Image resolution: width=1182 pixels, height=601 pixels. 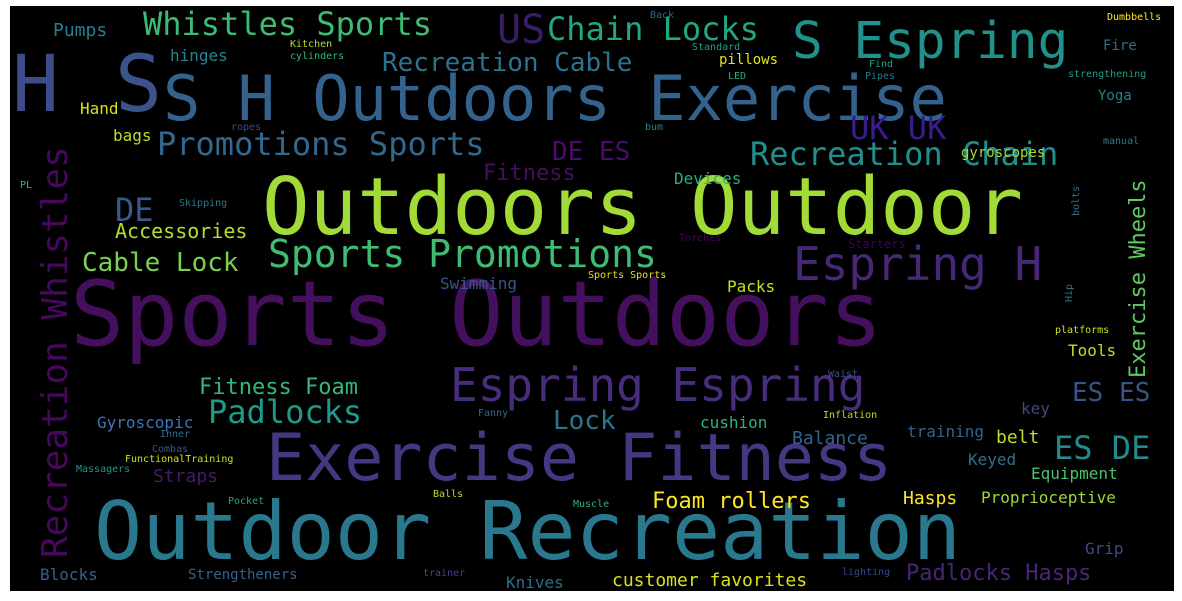 I want to click on cloud-word: Espring H, so click(x=918, y=264).